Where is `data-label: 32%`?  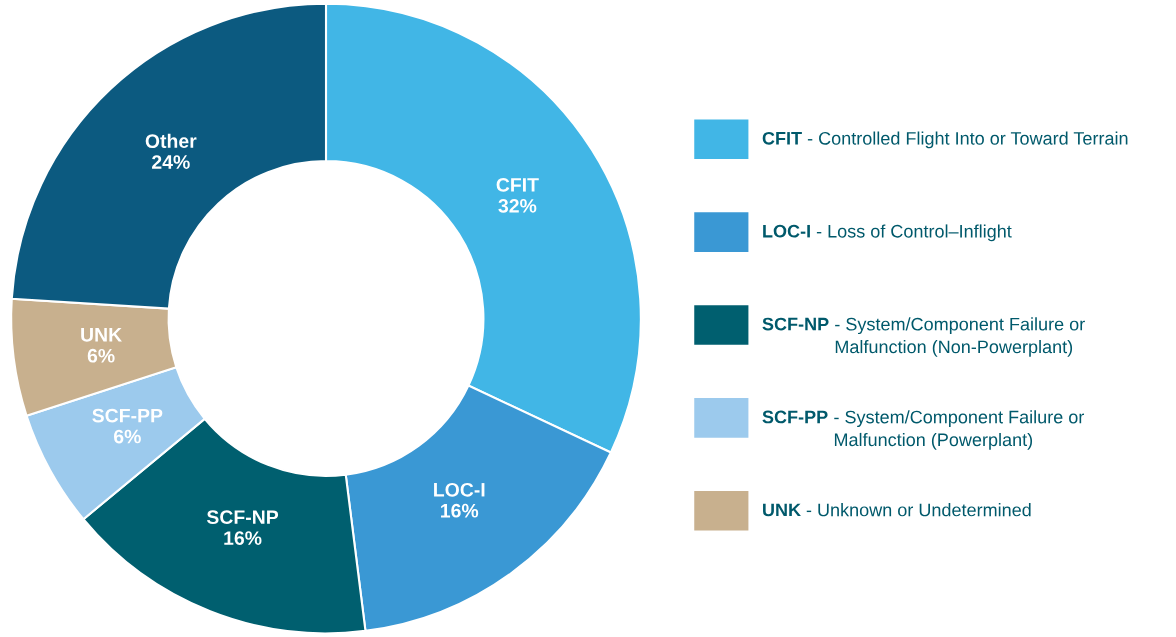
data-label: 32% is located at coordinates (517, 205).